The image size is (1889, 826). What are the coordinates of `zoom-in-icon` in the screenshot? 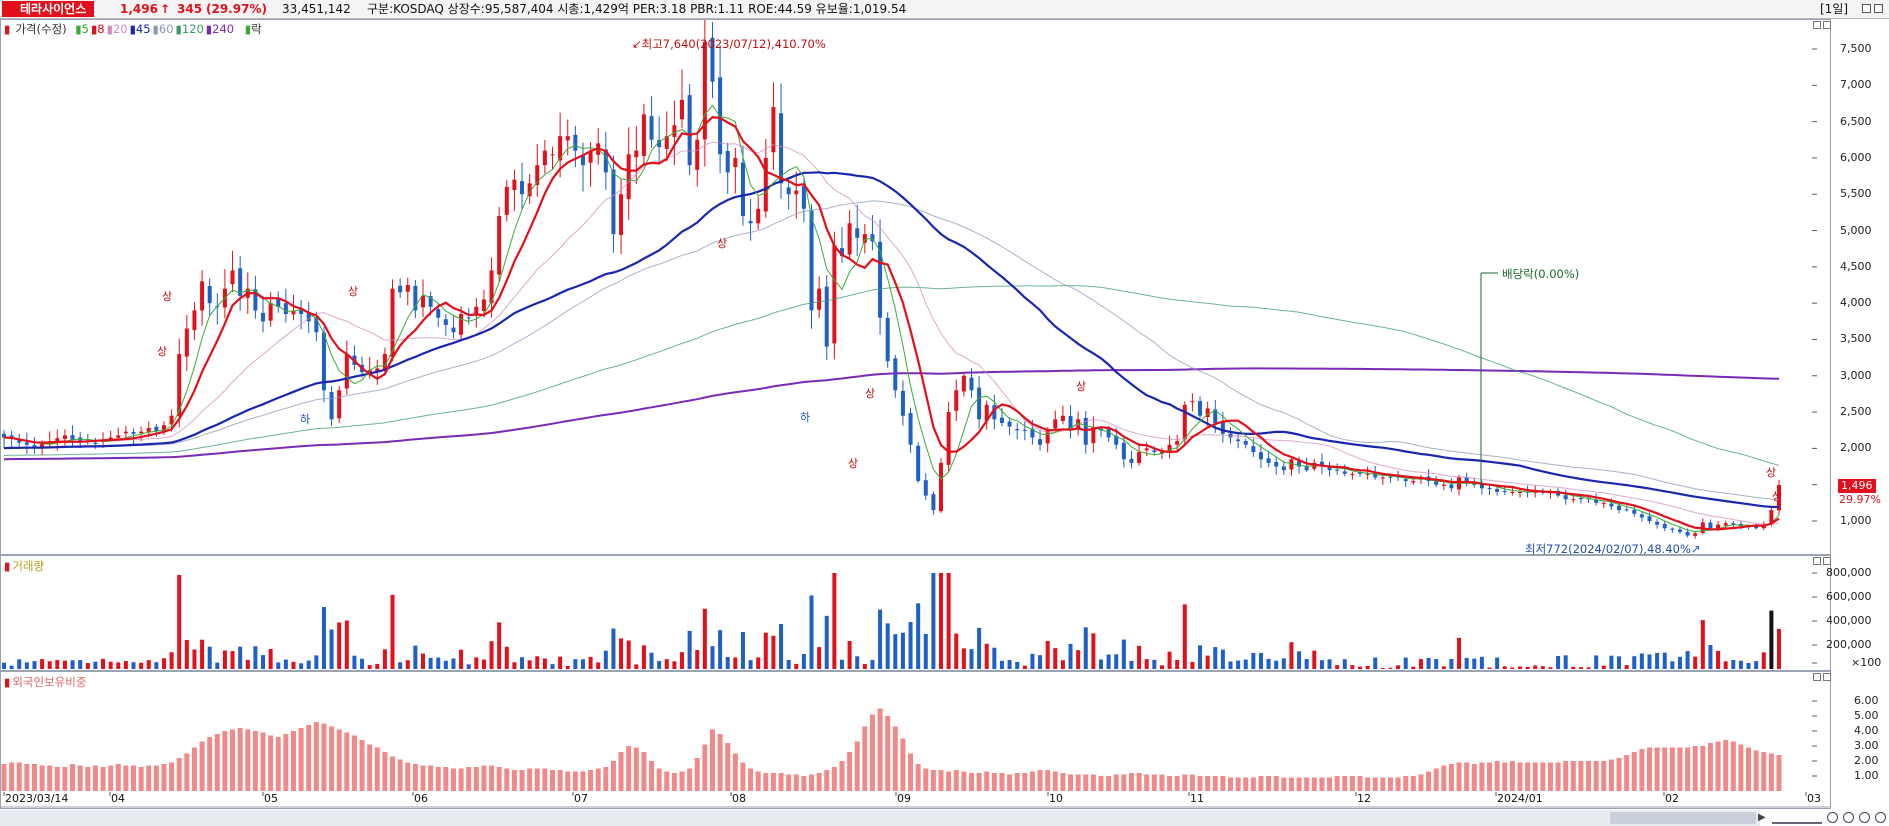 It's located at (1848, 817).